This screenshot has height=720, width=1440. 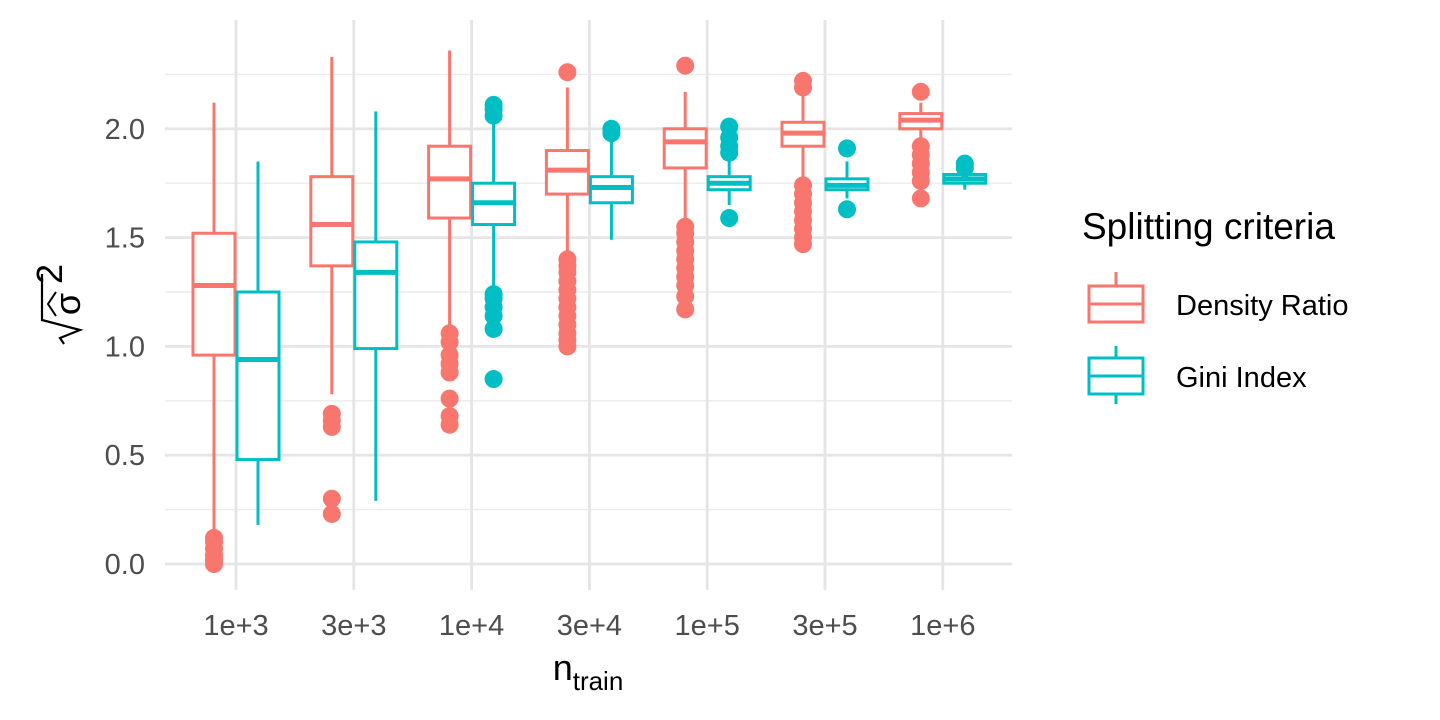 What do you see at coordinates (125, 565) in the screenshot?
I see `y-tick-label: 0.0` at bounding box center [125, 565].